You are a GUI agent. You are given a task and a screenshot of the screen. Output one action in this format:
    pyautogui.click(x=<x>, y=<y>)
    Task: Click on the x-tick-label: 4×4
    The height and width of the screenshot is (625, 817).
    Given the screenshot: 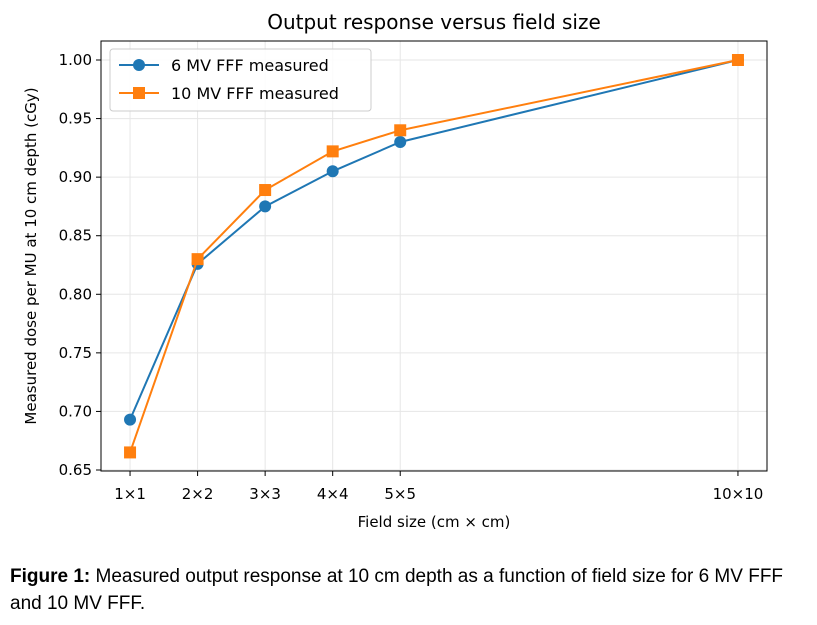 What is the action you would take?
    pyautogui.click(x=333, y=494)
    